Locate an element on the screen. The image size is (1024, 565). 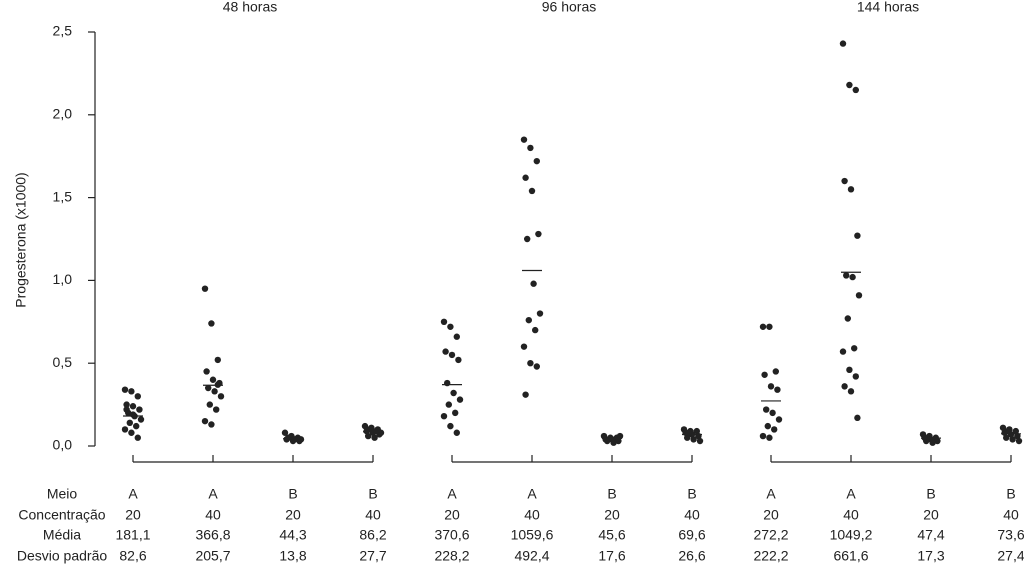
panel-title: 96 horas is located at coordinates (569, 7).